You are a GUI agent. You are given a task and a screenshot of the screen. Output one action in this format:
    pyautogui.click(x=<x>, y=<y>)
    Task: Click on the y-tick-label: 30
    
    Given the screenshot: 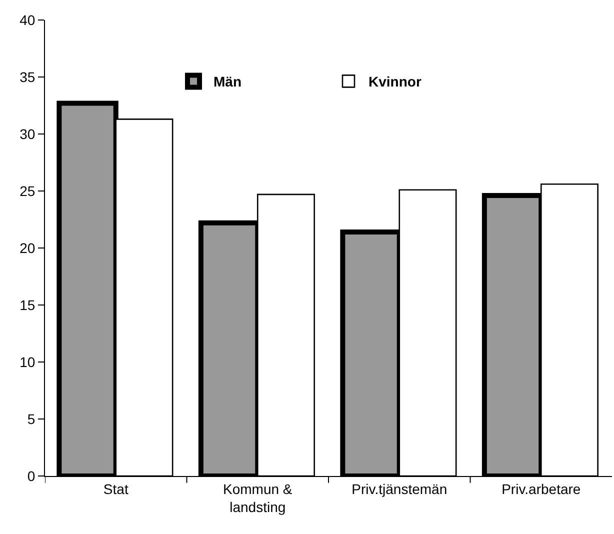 What is the action you would take?
    pyautogui.click(x=28, y=134)
    